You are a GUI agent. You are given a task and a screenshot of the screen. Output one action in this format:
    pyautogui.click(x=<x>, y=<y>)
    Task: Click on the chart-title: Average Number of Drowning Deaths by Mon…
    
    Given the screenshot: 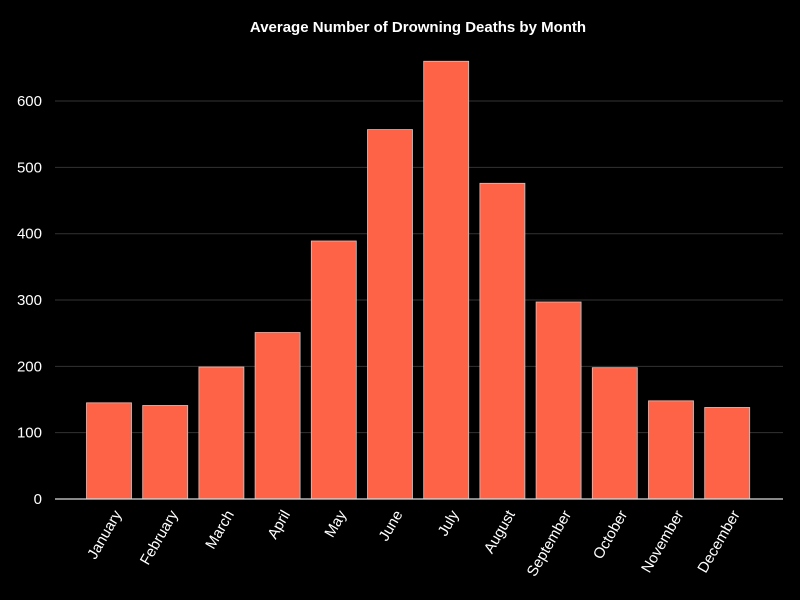 What is the action you would take?
    pyautogui.click(x=418, y=27)
    